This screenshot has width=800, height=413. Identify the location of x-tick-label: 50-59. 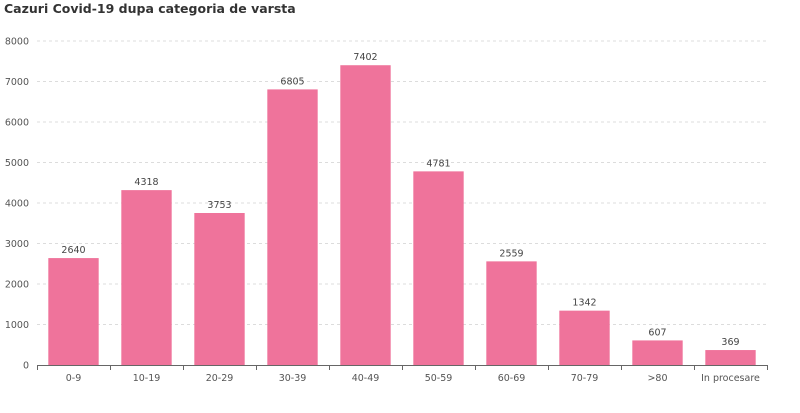
(439, 378).